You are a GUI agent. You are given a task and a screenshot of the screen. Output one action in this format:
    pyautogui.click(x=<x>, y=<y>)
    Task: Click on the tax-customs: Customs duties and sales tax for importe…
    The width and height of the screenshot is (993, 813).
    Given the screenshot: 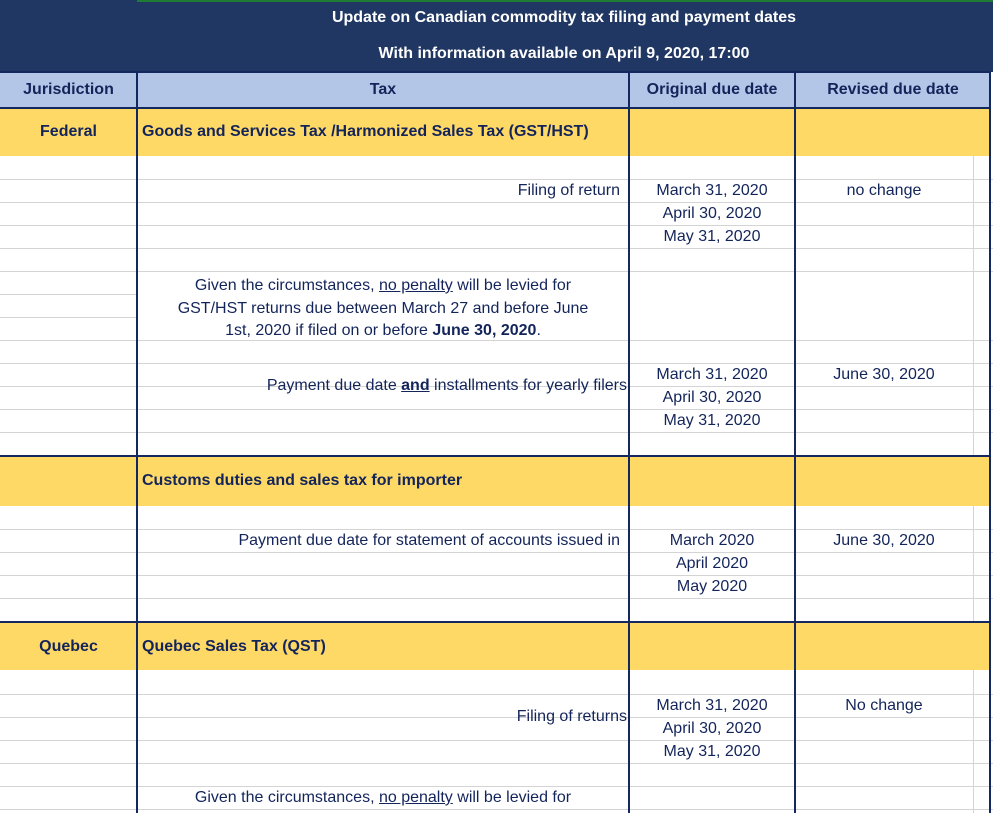 What is the action you would take?
    pyautogui.click(x=302, y=480)
    